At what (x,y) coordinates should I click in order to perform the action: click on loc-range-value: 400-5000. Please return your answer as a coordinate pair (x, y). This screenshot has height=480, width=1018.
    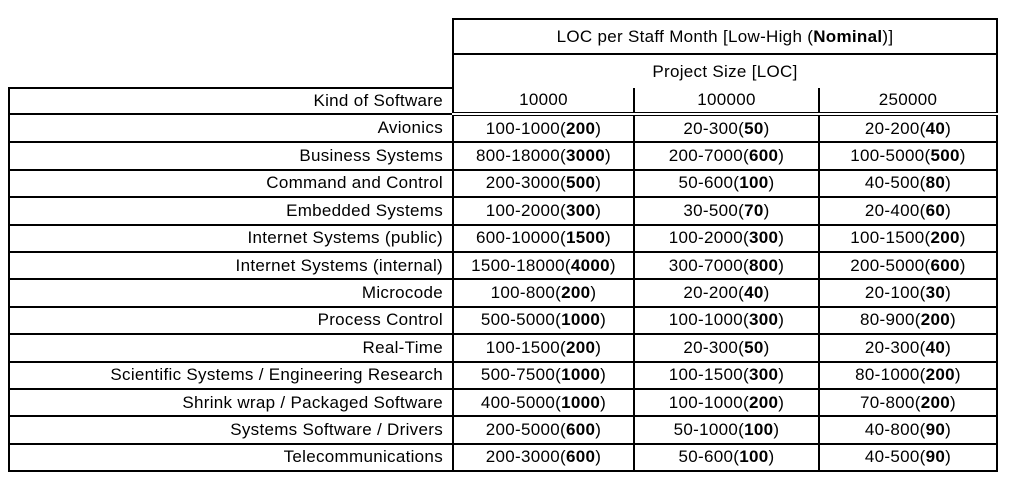
    Looking at the image, I should click on (518, 402).